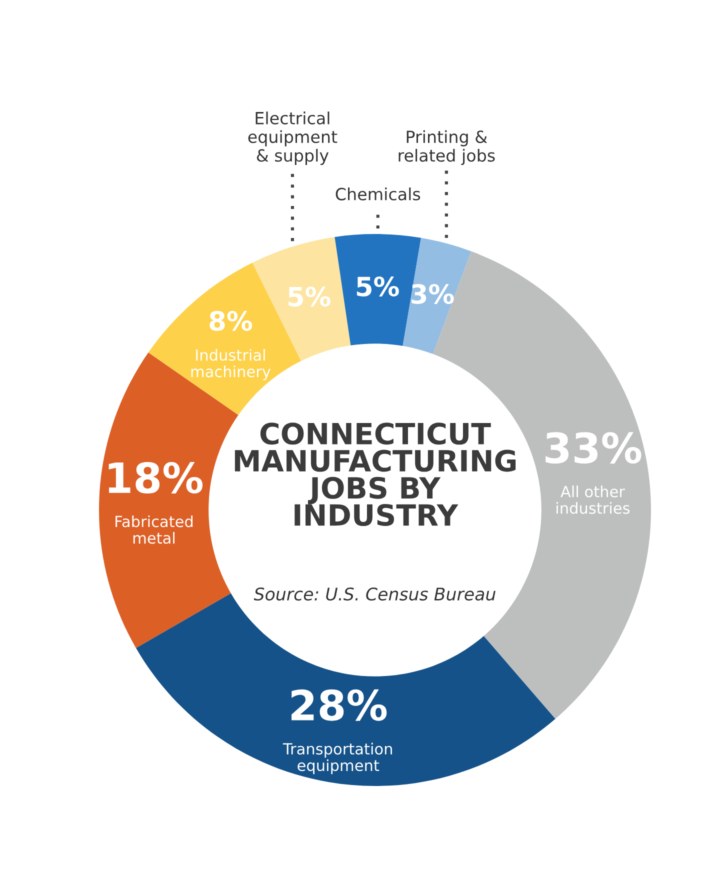 This screenshot has height=878, width=726. What do you see at coordinates (154, 529) in the screenshot?
I see `slice-label: Fabricated metal` at bounding box center [154, 529].